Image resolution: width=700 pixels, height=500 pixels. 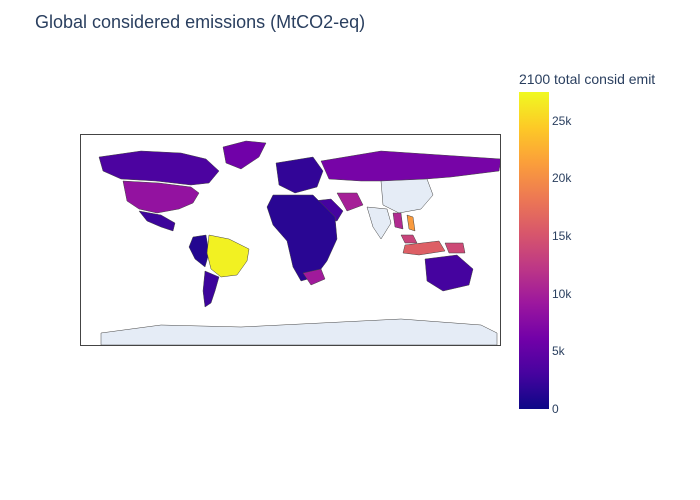 I want to click on region-south-africa, so click(x=314, y=277).